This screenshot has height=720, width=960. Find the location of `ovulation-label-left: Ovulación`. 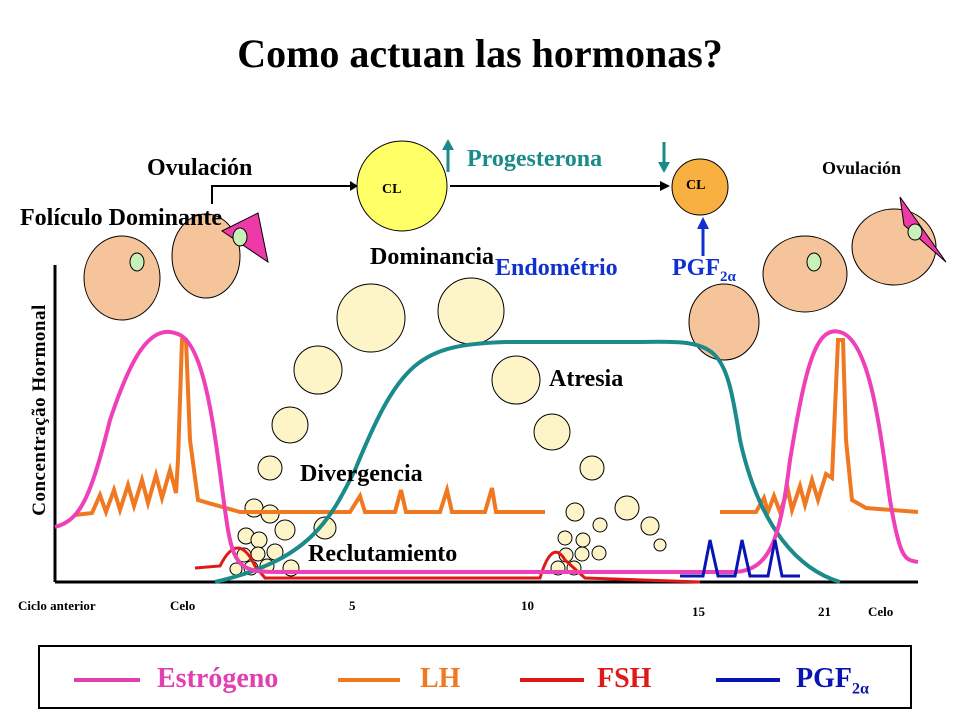

ovulation-label-left: Ovulación is located at coordinates (200, 168).